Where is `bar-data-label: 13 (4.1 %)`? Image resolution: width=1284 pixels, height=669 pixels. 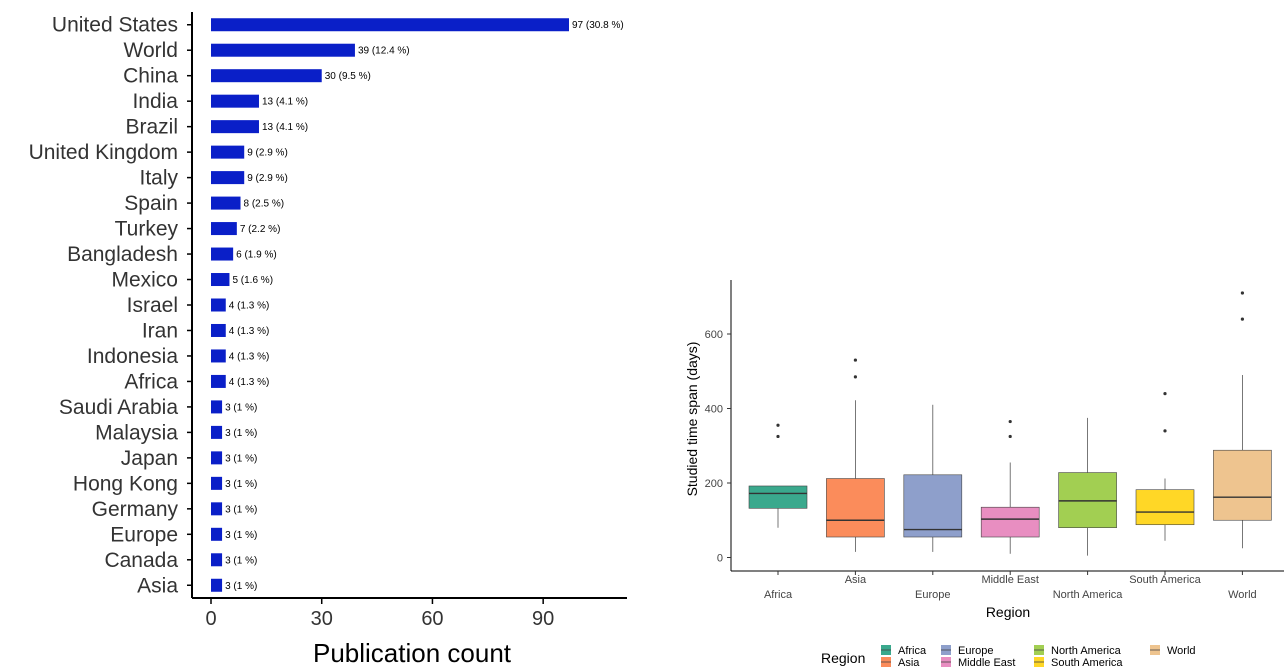 bar-data-label: 13 (4.1 %) is located at coordinates (285, 102).